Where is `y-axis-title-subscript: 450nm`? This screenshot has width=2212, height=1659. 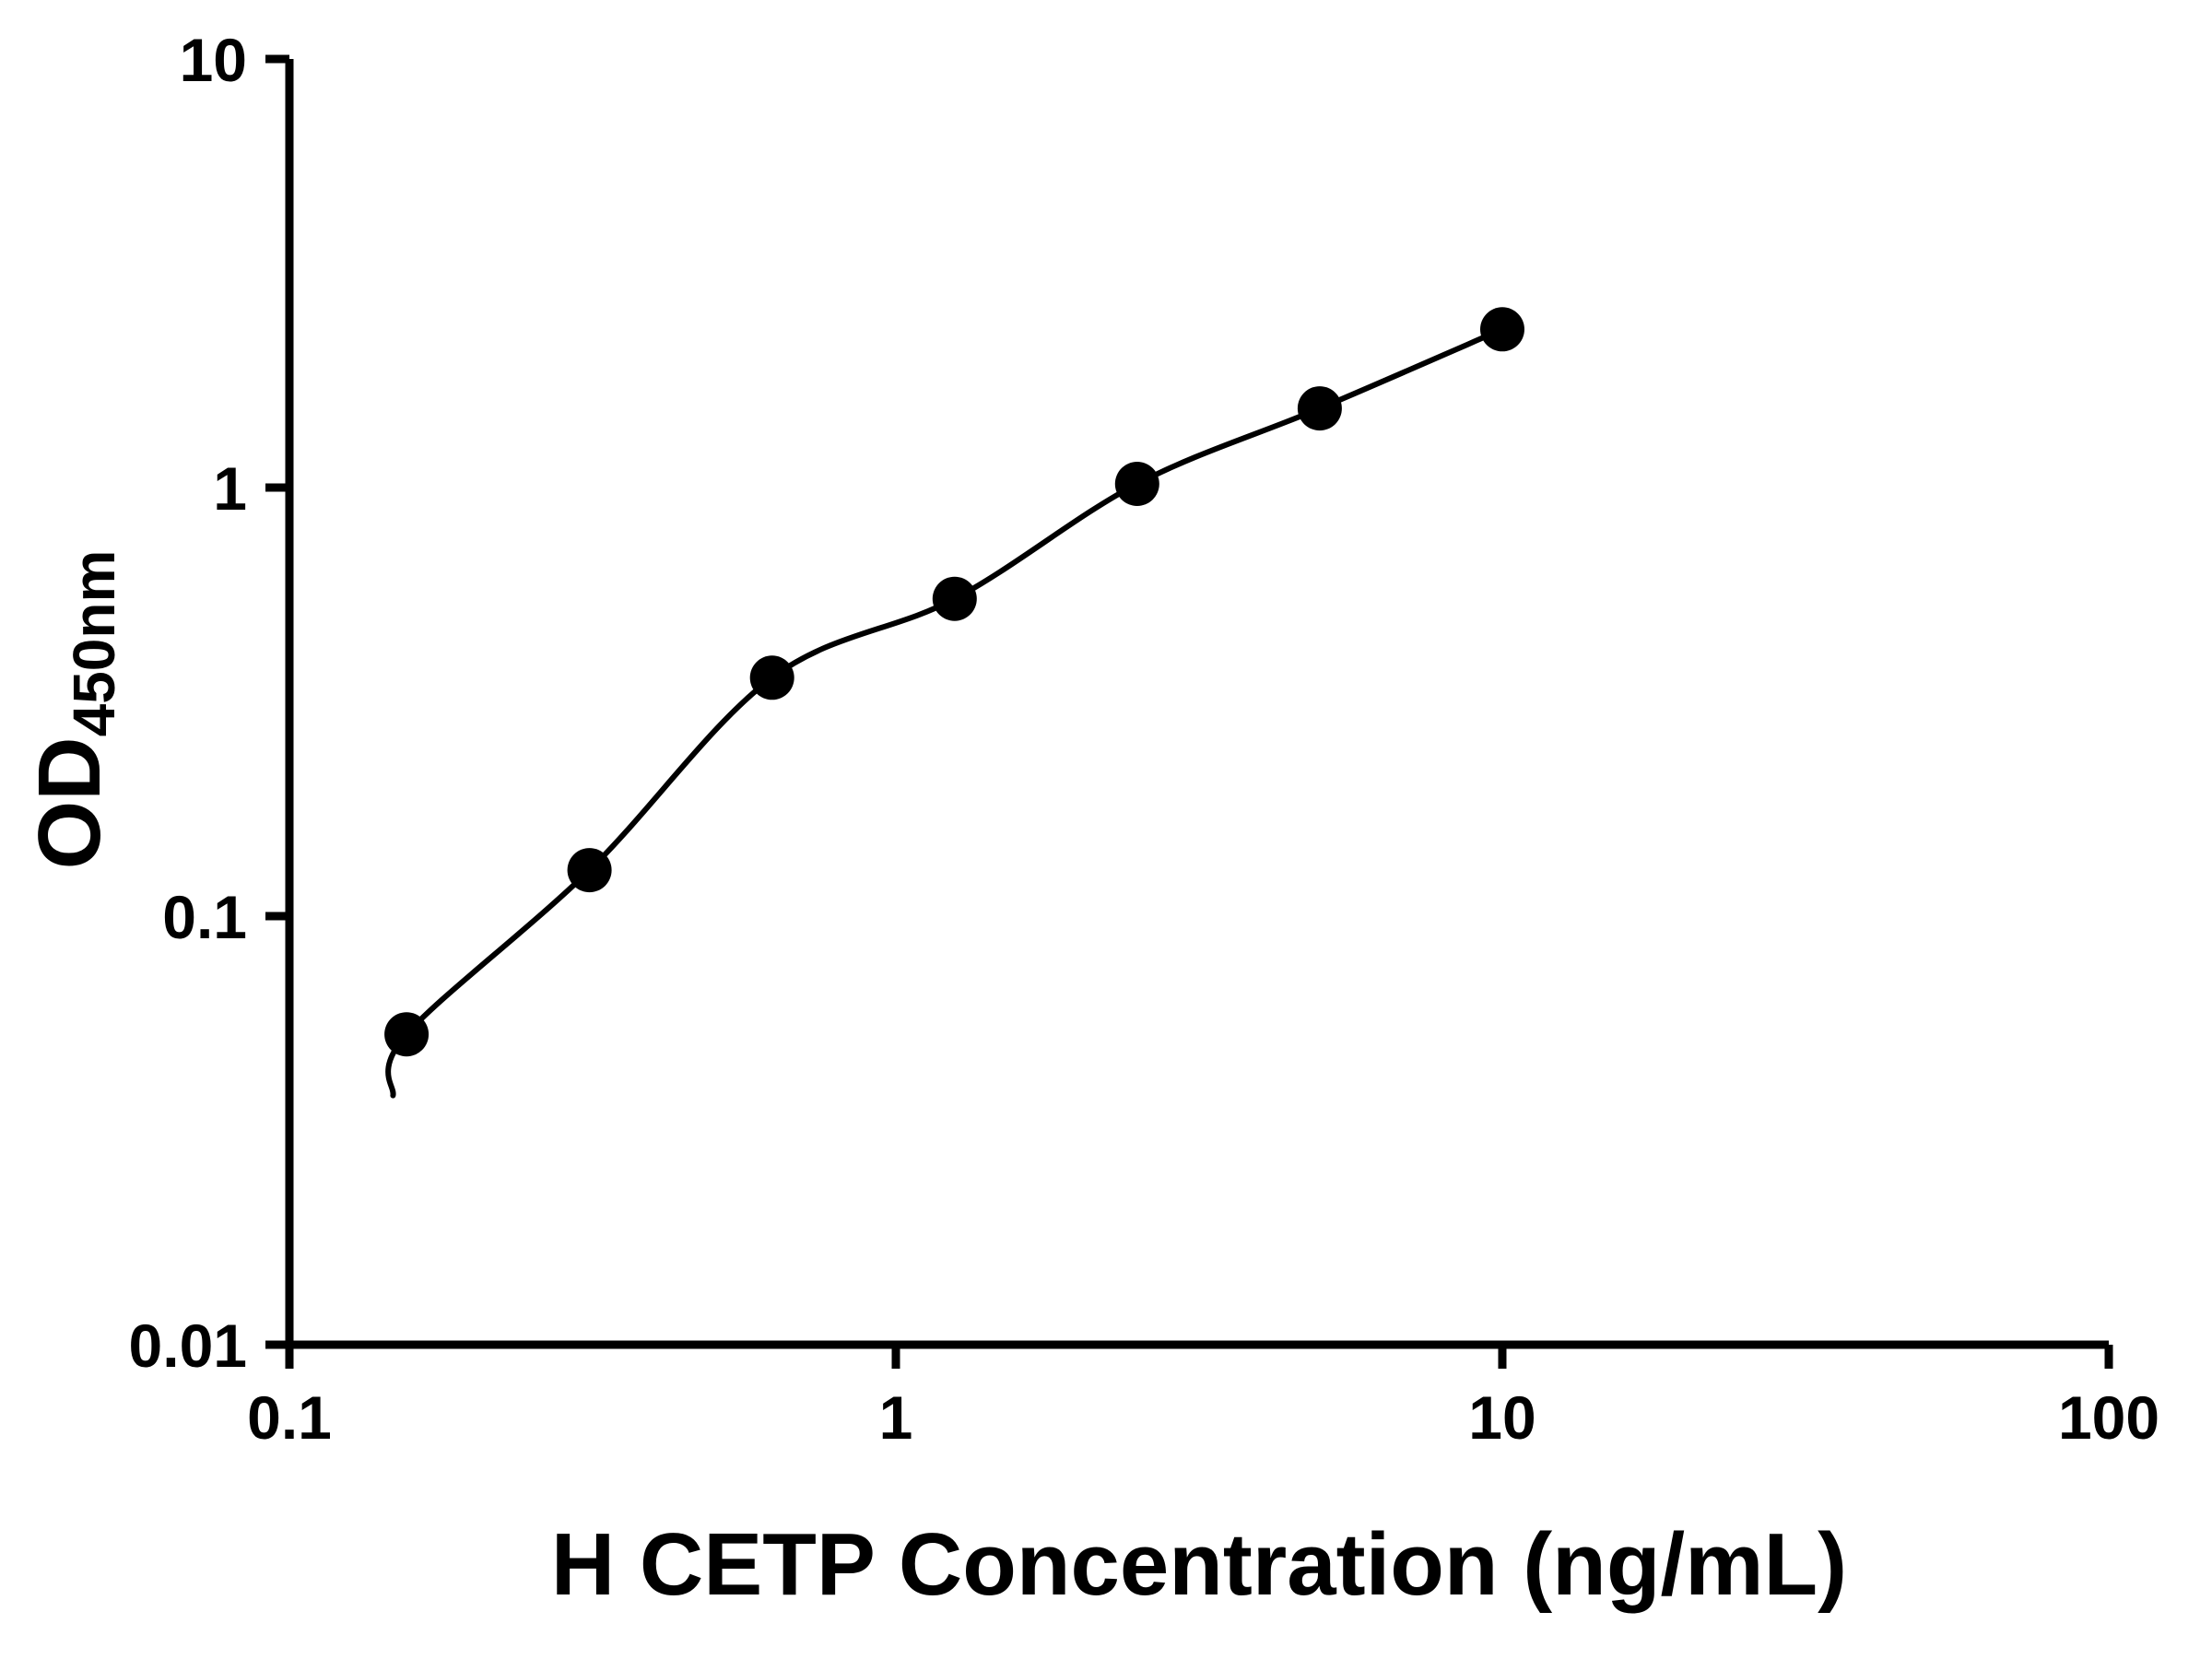 y-axis-title-subscript: 450nm is located at coordinates (94, 643).